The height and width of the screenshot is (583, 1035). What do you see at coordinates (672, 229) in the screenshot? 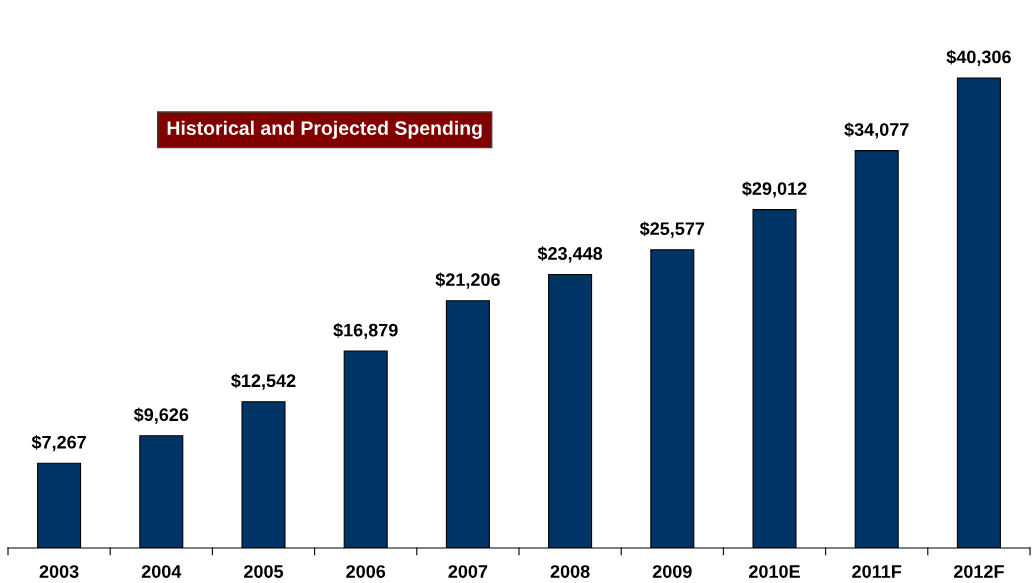
I see `data-label: $25,577` at bounding box center [672, 229].